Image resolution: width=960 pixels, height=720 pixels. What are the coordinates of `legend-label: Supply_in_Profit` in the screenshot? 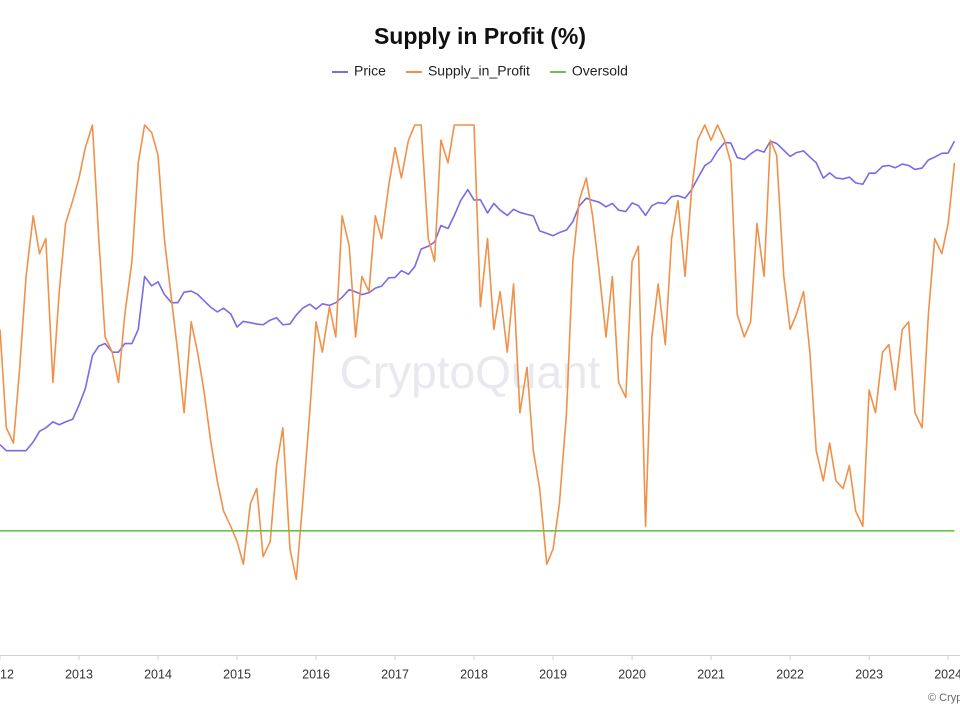 It's located at (479, 71).